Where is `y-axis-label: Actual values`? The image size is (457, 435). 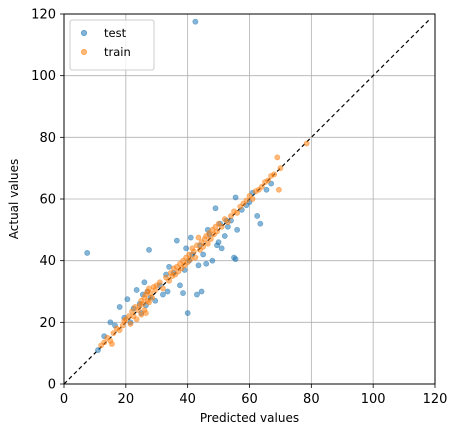 y-axis-label: Actual values is located at coordinates (14, 199).